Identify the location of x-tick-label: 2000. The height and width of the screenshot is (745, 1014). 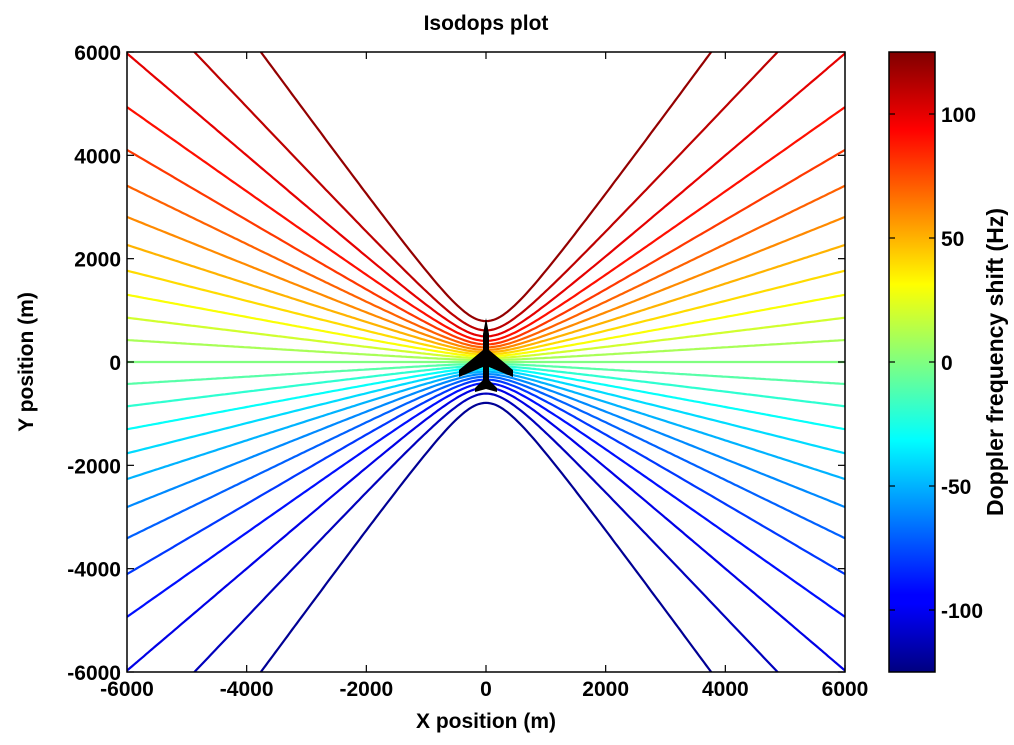
(605, 689).